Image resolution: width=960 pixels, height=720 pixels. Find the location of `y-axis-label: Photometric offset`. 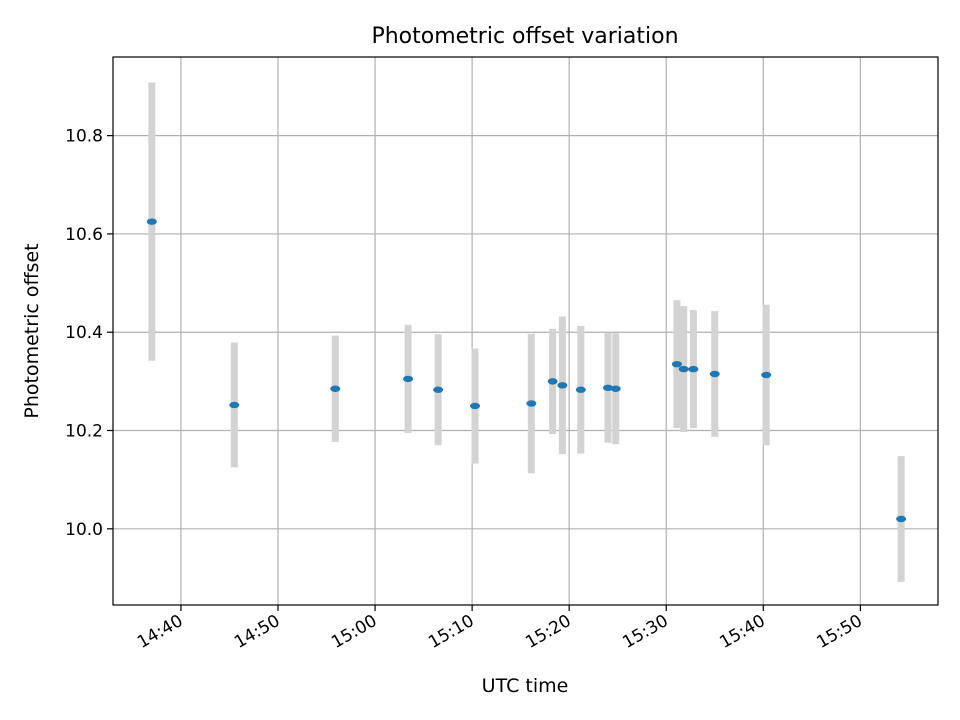

y-axis-label: Photometric offset is located at coordinates (32, 330).